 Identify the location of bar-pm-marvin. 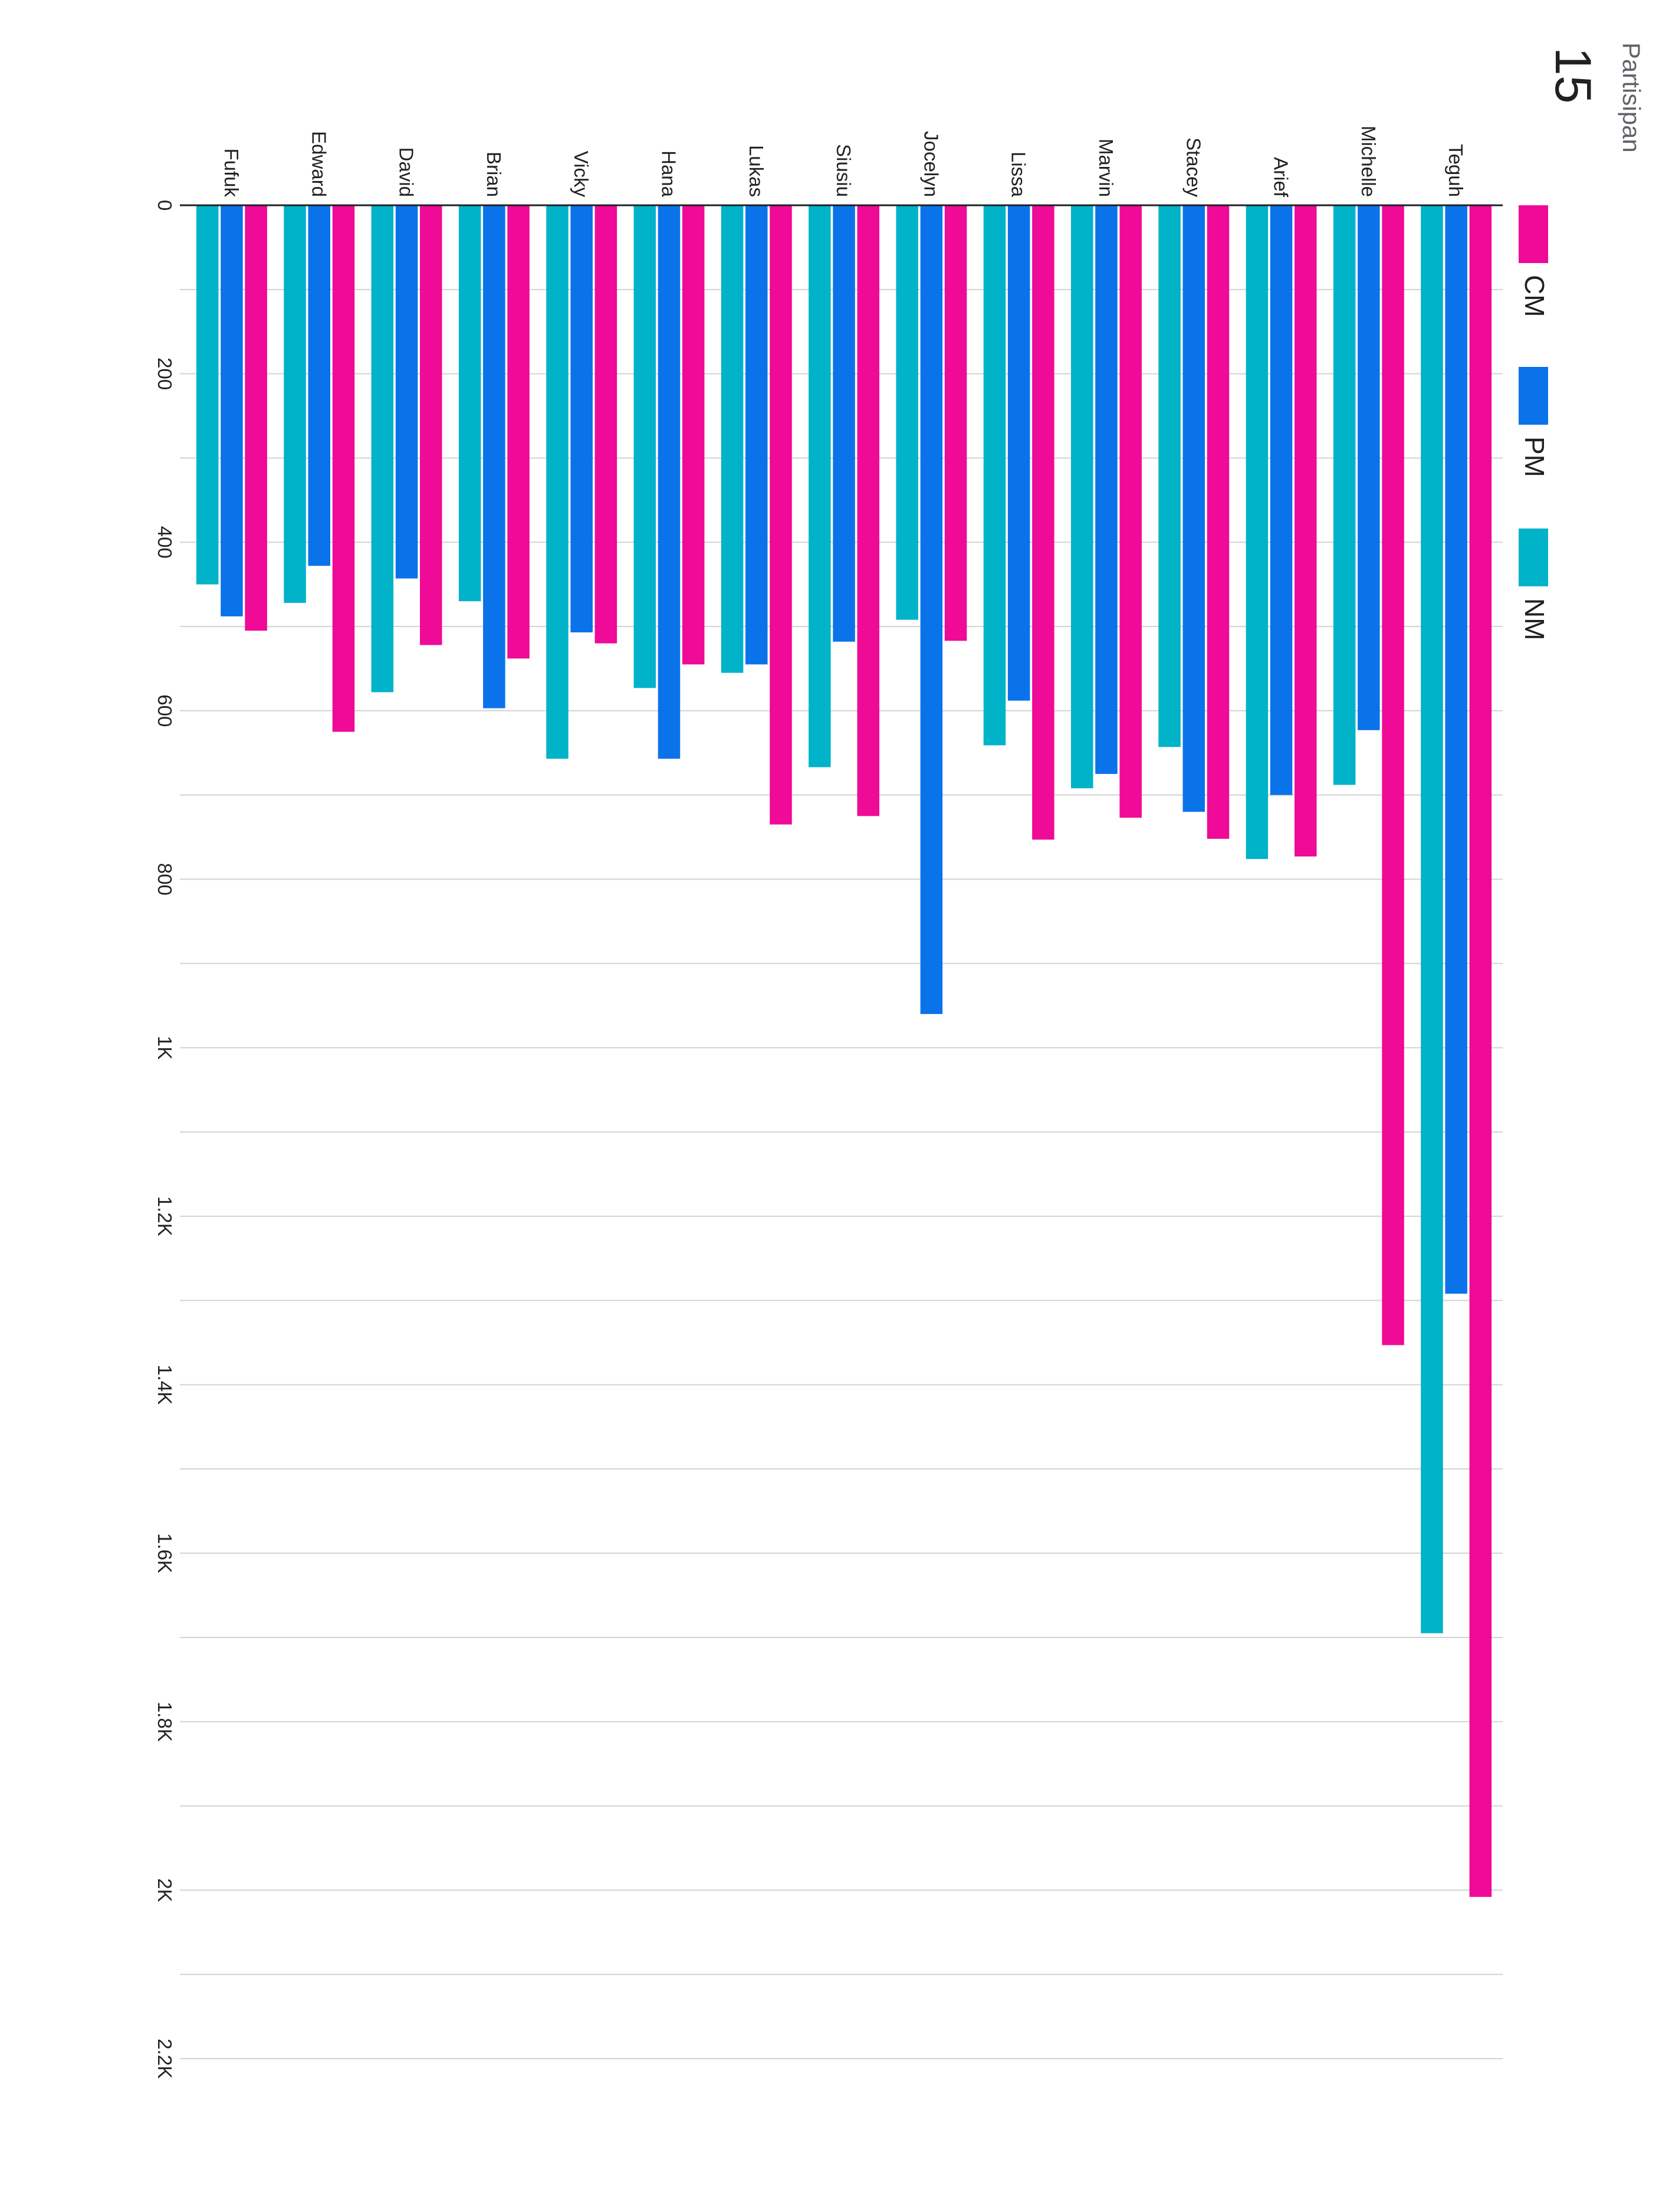
(1106, 489).